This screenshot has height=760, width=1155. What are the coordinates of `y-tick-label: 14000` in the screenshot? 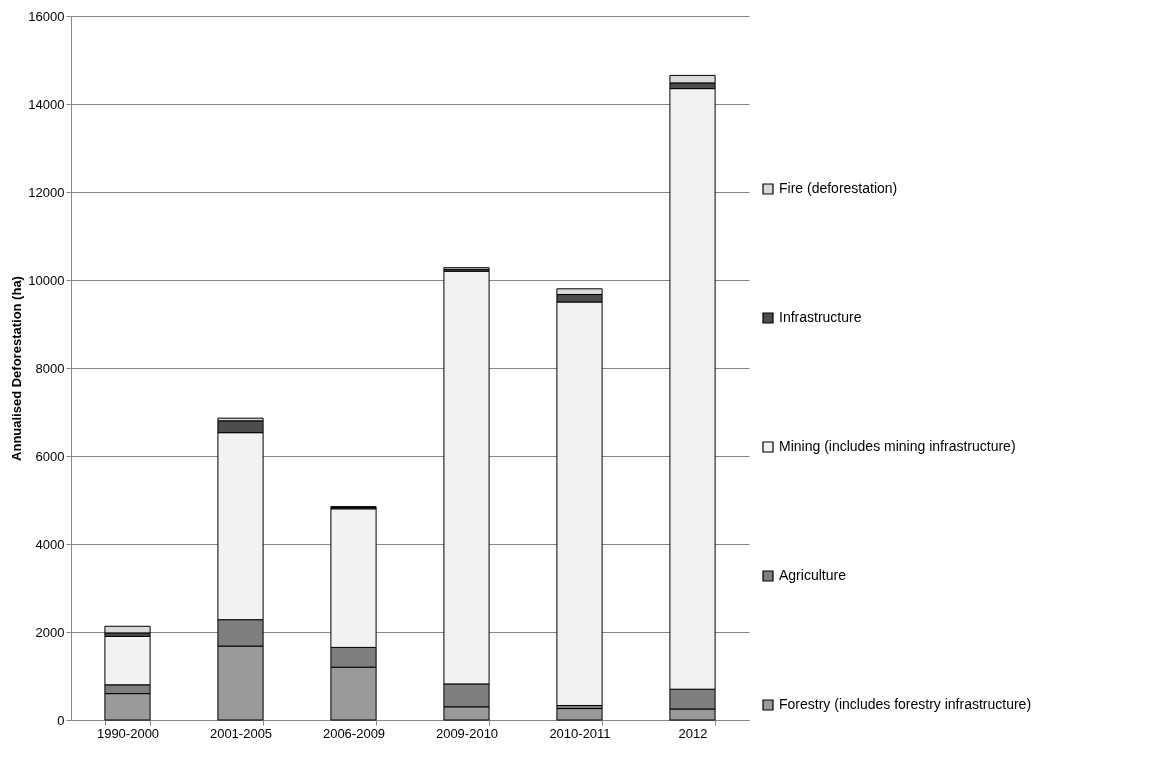 It's located at (46, 104).